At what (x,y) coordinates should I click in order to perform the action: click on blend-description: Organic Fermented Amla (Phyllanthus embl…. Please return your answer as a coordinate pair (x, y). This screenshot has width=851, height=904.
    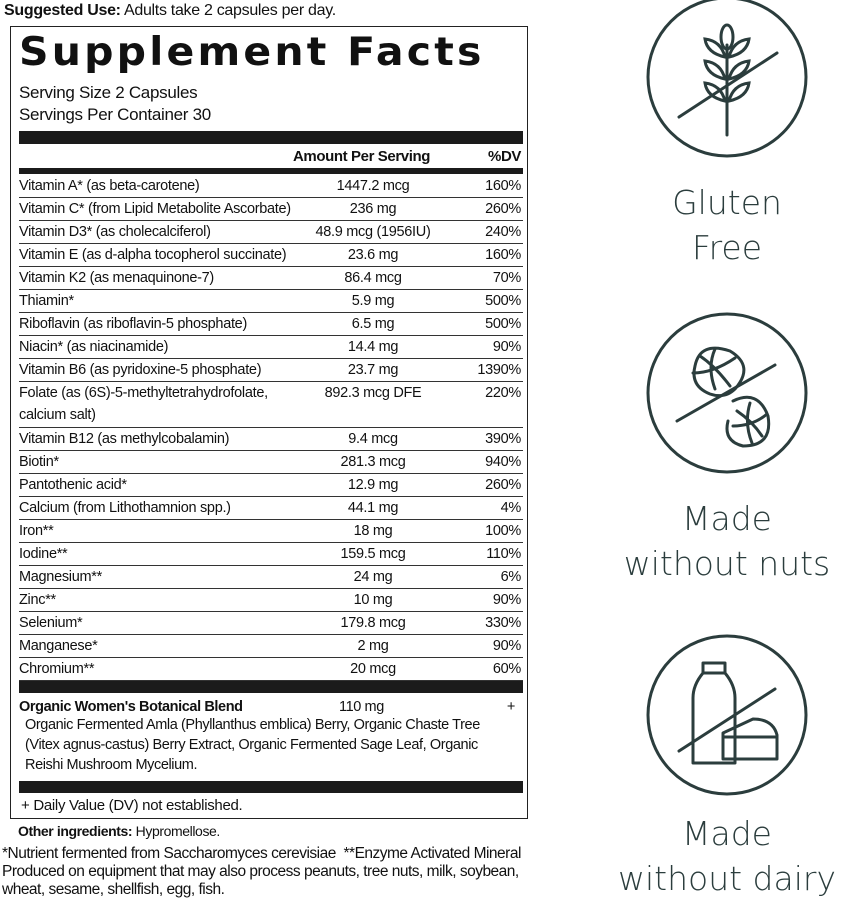
    Looking at the image, I should click on (252, 745).